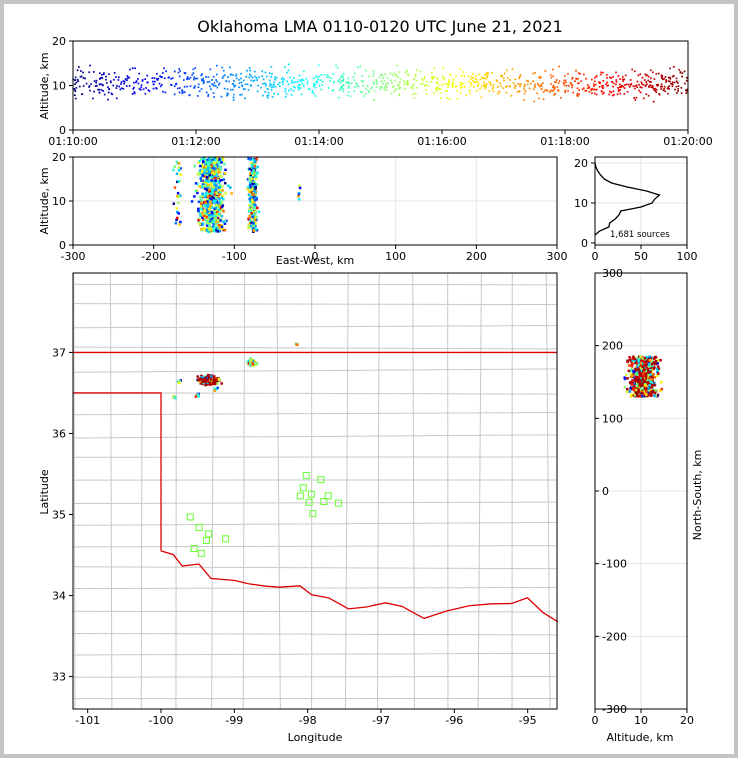  Describe the element at coordinates (278, 491) in the screenshot. I see `county-line` at that location.